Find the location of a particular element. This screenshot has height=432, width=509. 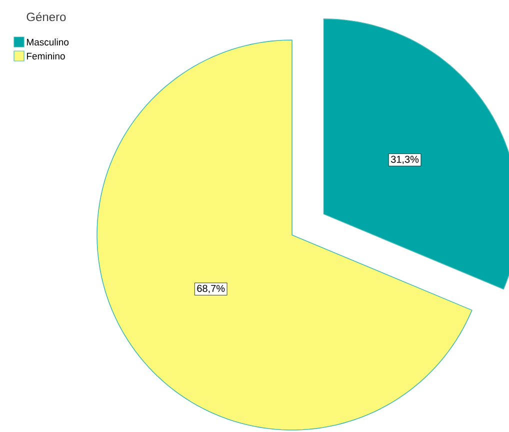

legend-label: Masculino is located at coordinates (47, 42).